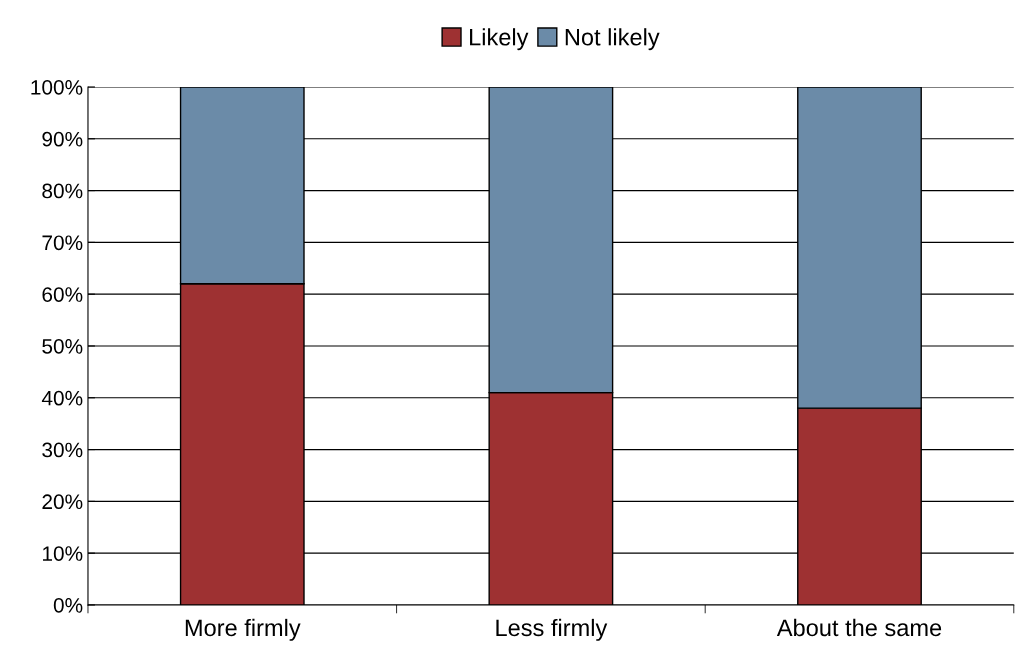 This screenshot has width=1023, height=659. Describe the element at coordinates (243, 629) in the screenshot. I see `x-tick-label: More firmly` at that location.